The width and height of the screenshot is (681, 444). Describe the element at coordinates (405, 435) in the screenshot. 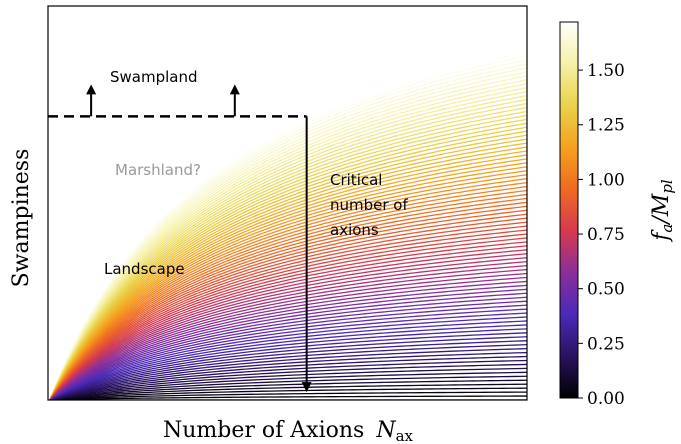

I see `x-axis-symbol-sub: ax` at that location.